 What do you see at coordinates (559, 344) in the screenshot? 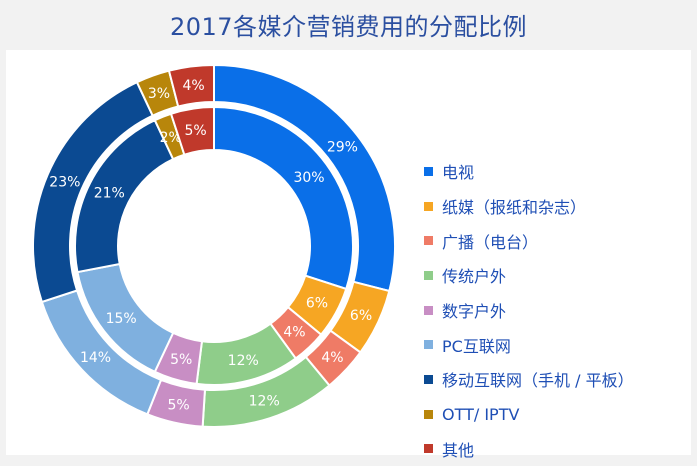
I see `legend-item: PC互联网` at bounding box center [559, 344].